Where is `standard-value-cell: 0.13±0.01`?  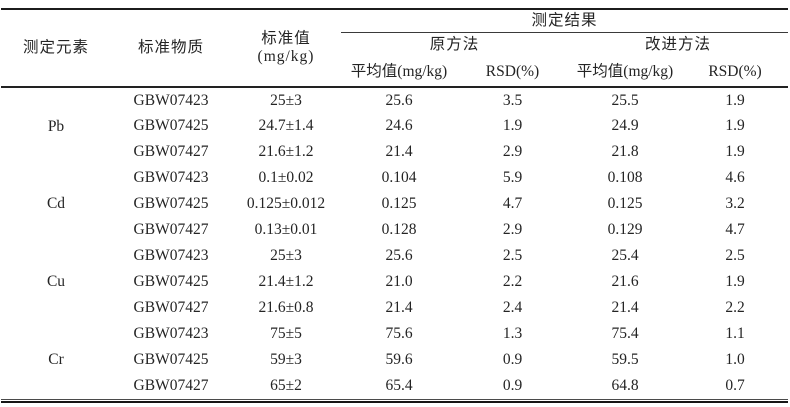 standard-value-cell: 0.13±0.01 is located at coordinates (286, 230).